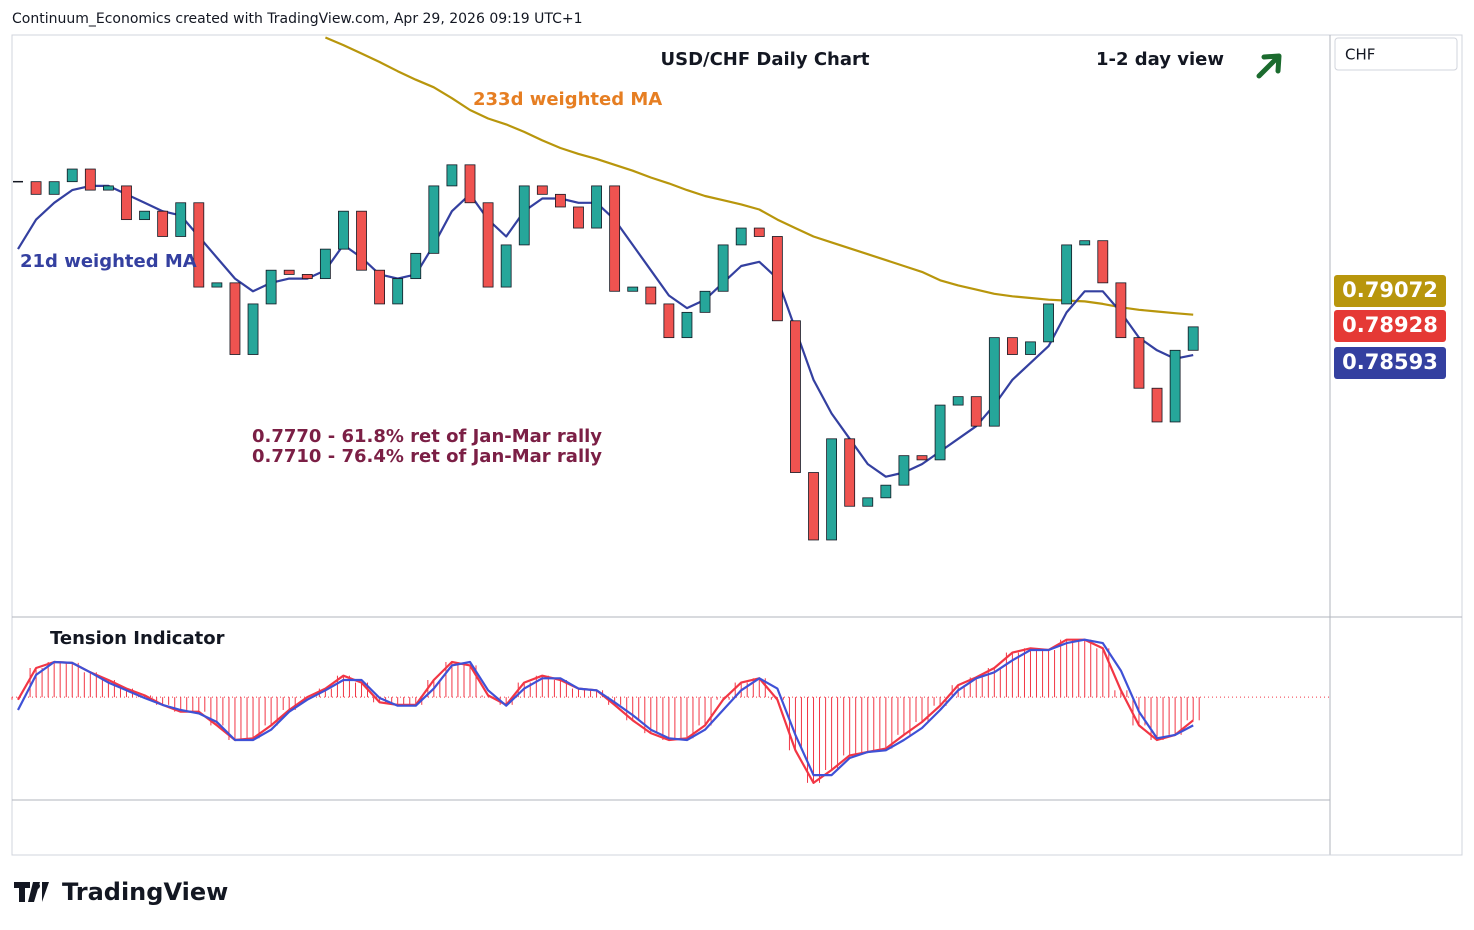 Image resolution: width=1474 pixels, height=930 pixels. I want to click on pane-title: Tension Indicator, so click(137, 638).